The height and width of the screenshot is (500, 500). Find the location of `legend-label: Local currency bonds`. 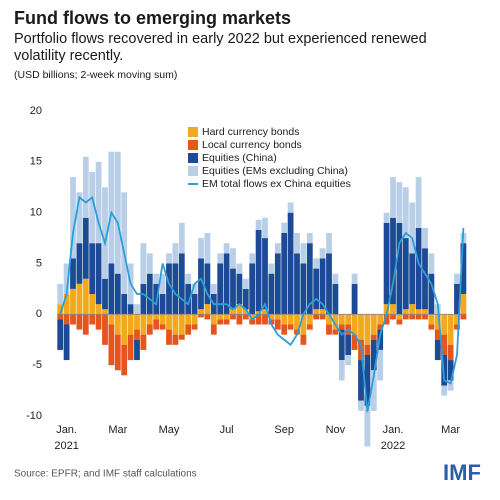

legend-label: Local currency bonds is located at coordinates (252, 145).